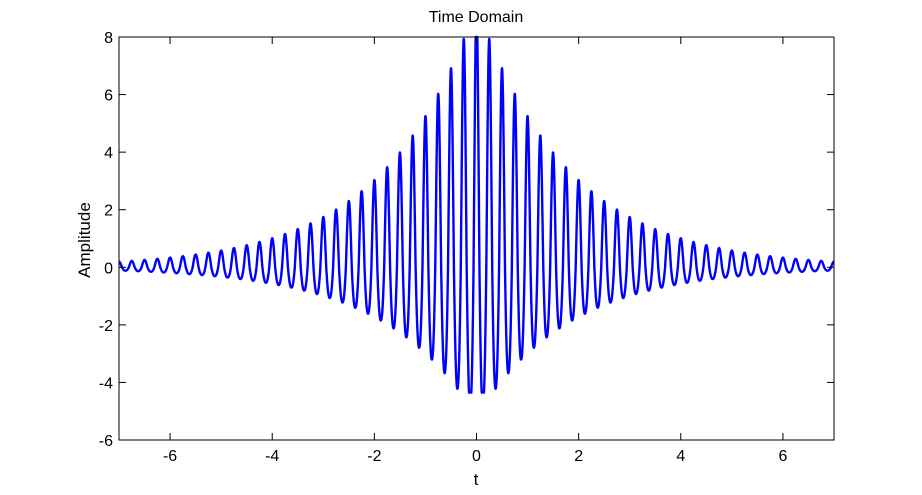 This screenshot has height=495, width=922. Describe the element at coordinates (680, 456) in the screenshot. I see `x-tick-label: 4` at that location.